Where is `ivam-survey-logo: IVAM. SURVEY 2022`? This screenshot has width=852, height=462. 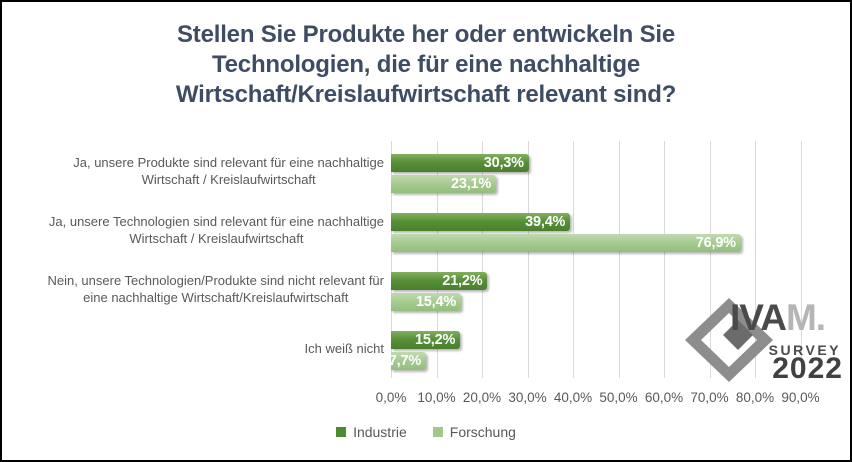 ivam-survey-logo: IVAM. SURVEY 2022 is located at coordinates (763, 340).